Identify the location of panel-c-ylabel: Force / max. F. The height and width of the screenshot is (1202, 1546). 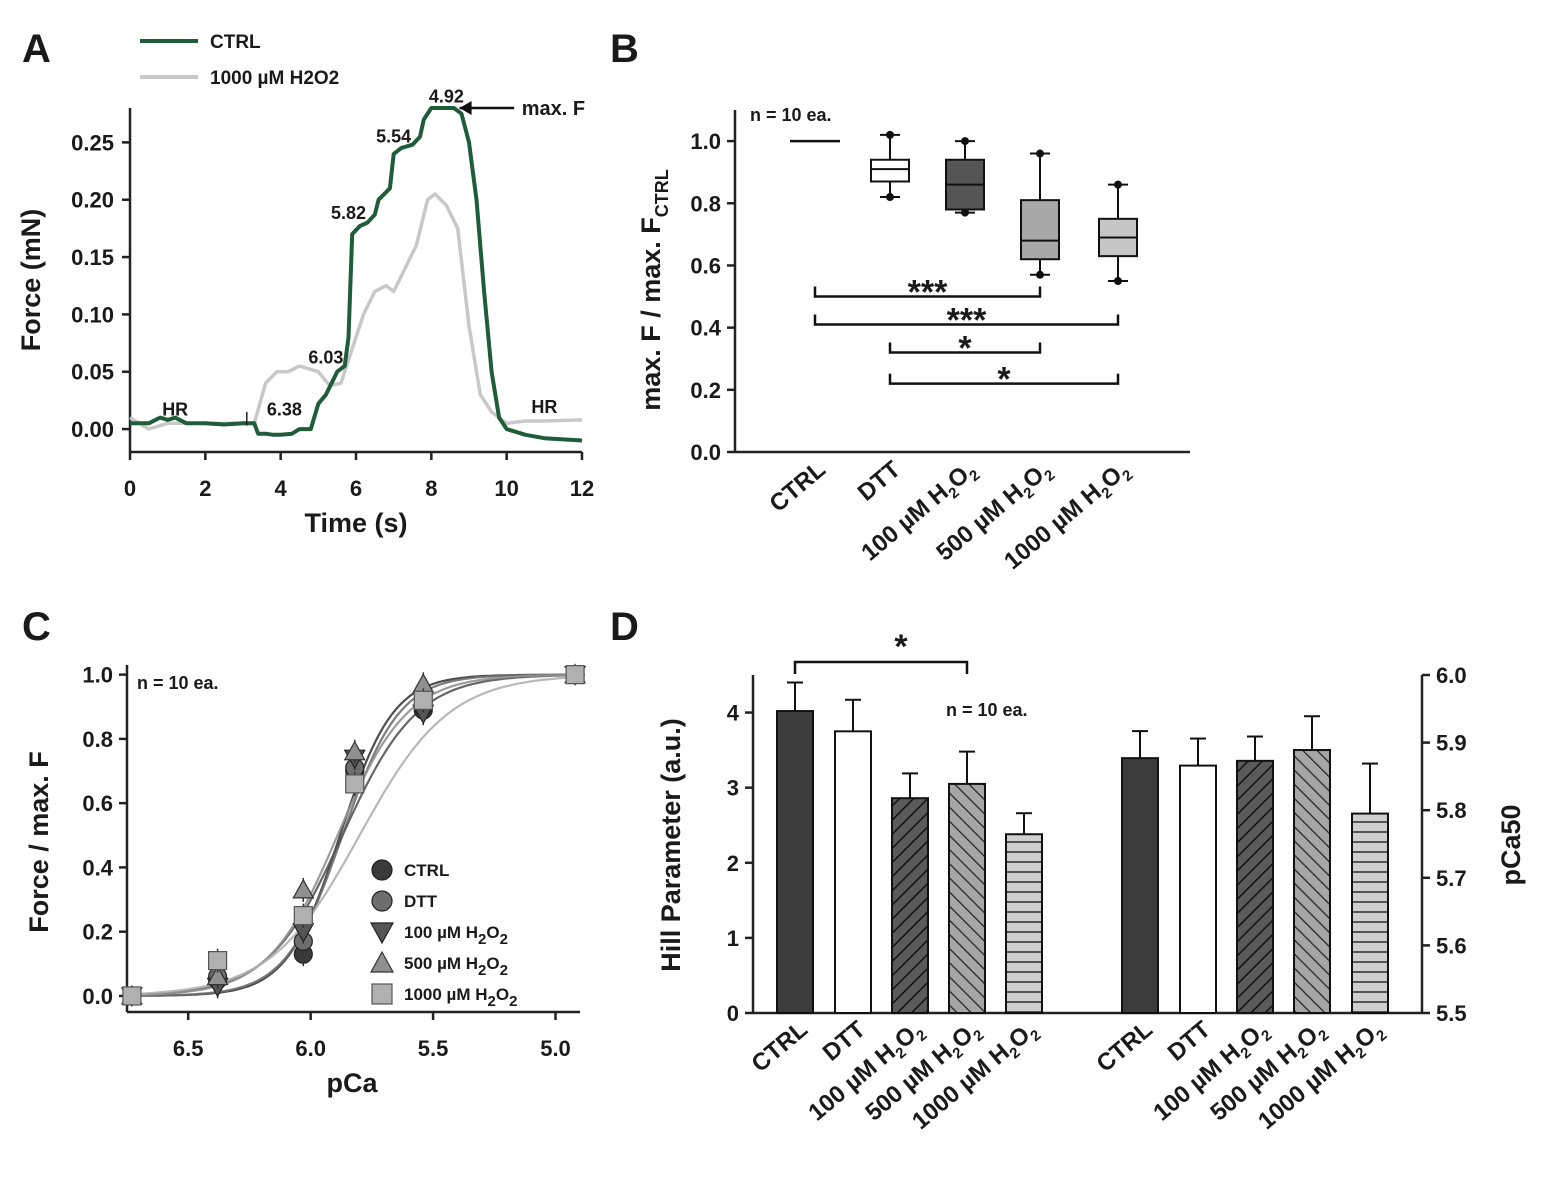
(39, 842).